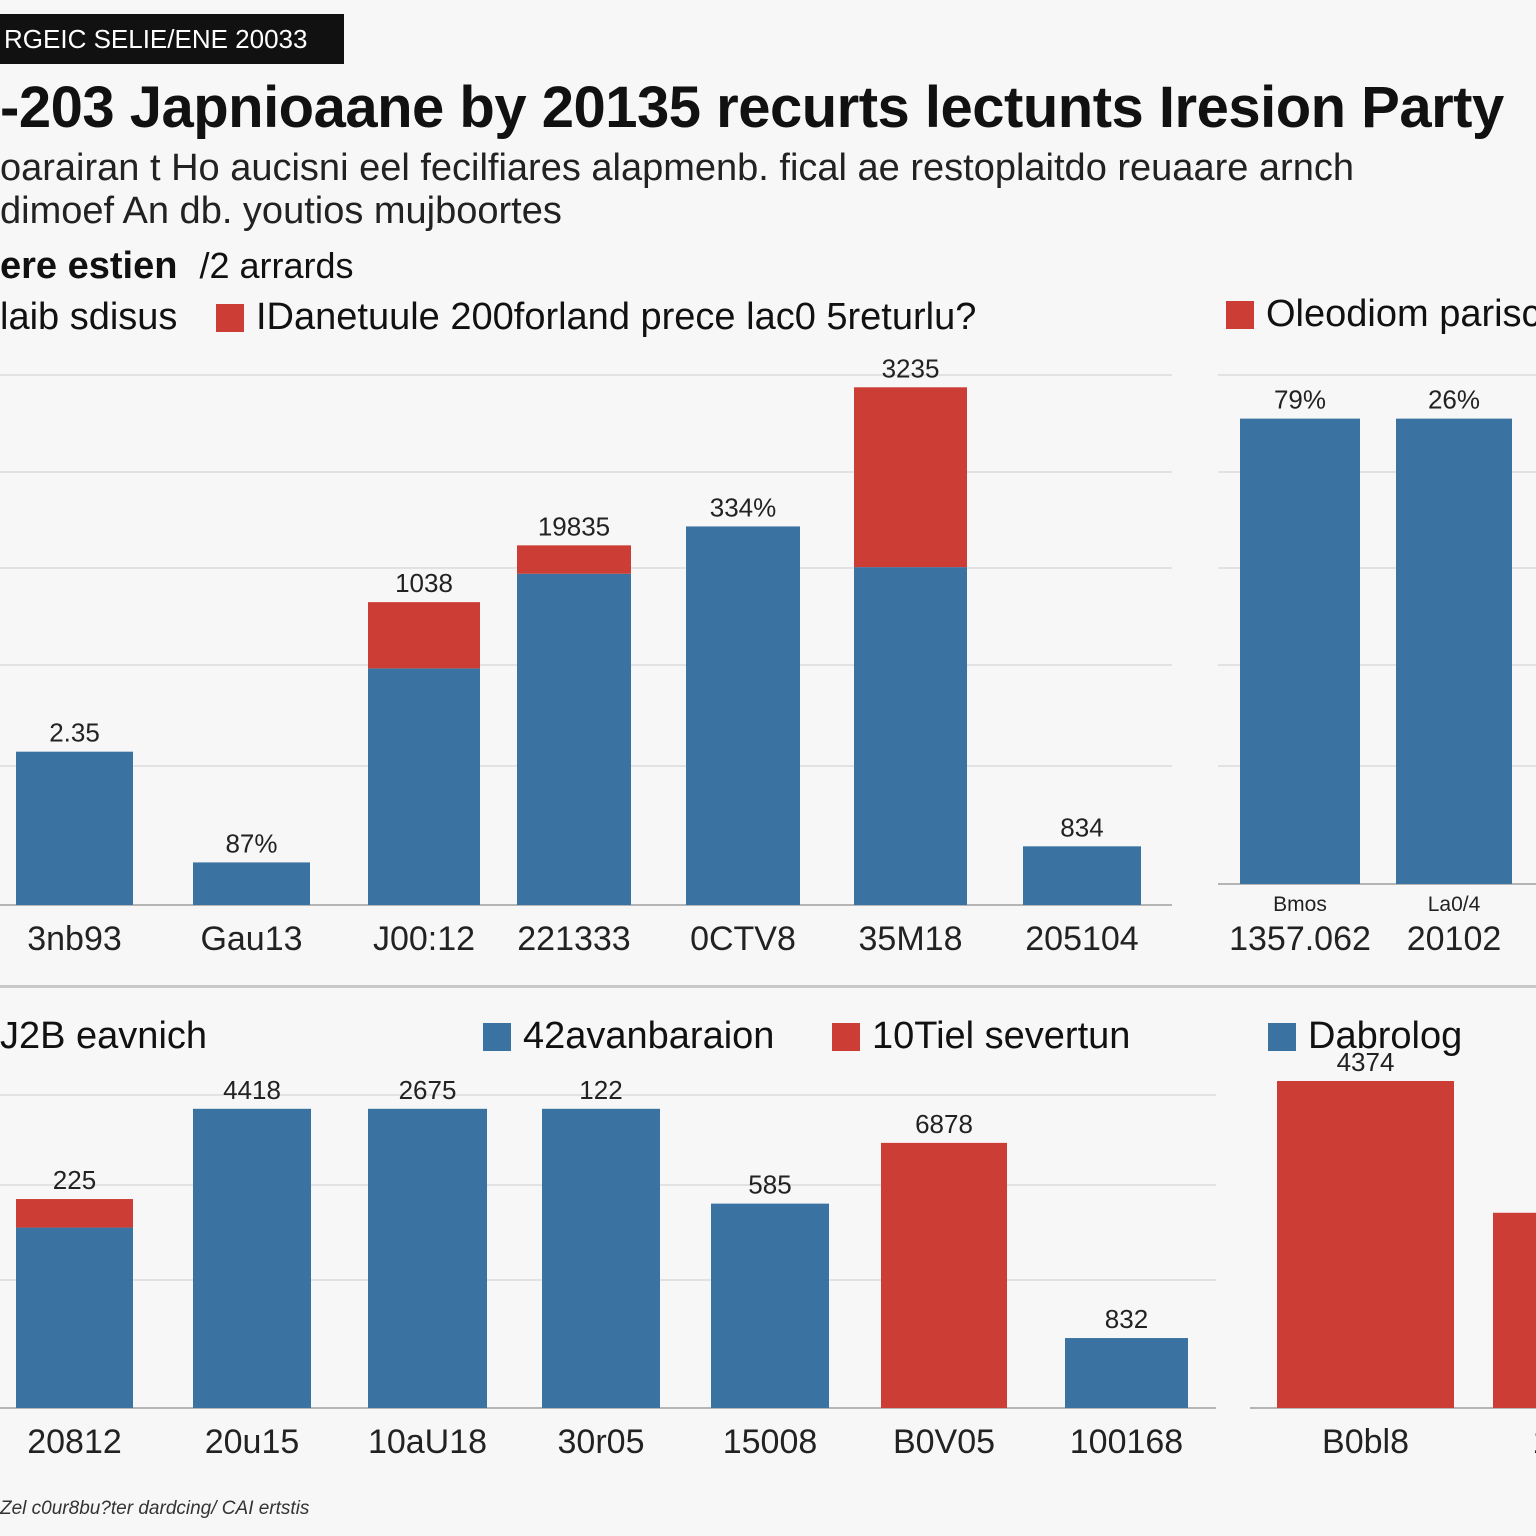  What do you see at coordinates (74, 733) in the screenshot?
I see `data-label: 2.35` at bounding box center [74, 733].